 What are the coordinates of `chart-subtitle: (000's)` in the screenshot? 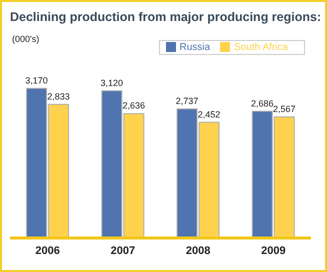 It's located at (26, 39).